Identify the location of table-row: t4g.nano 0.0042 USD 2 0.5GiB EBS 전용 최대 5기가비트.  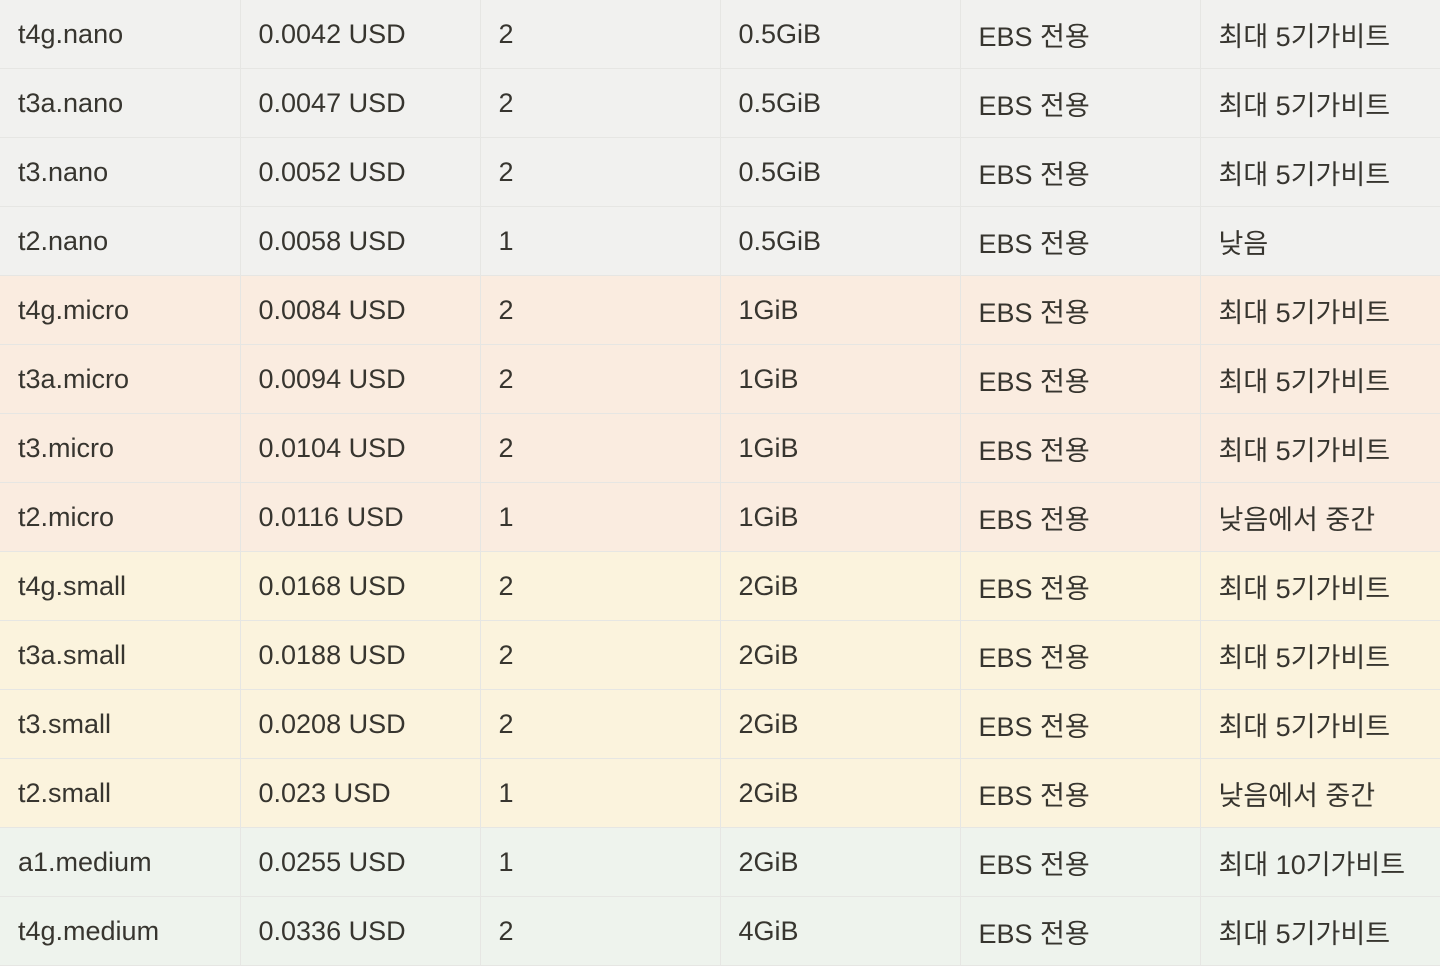
(720, 34).